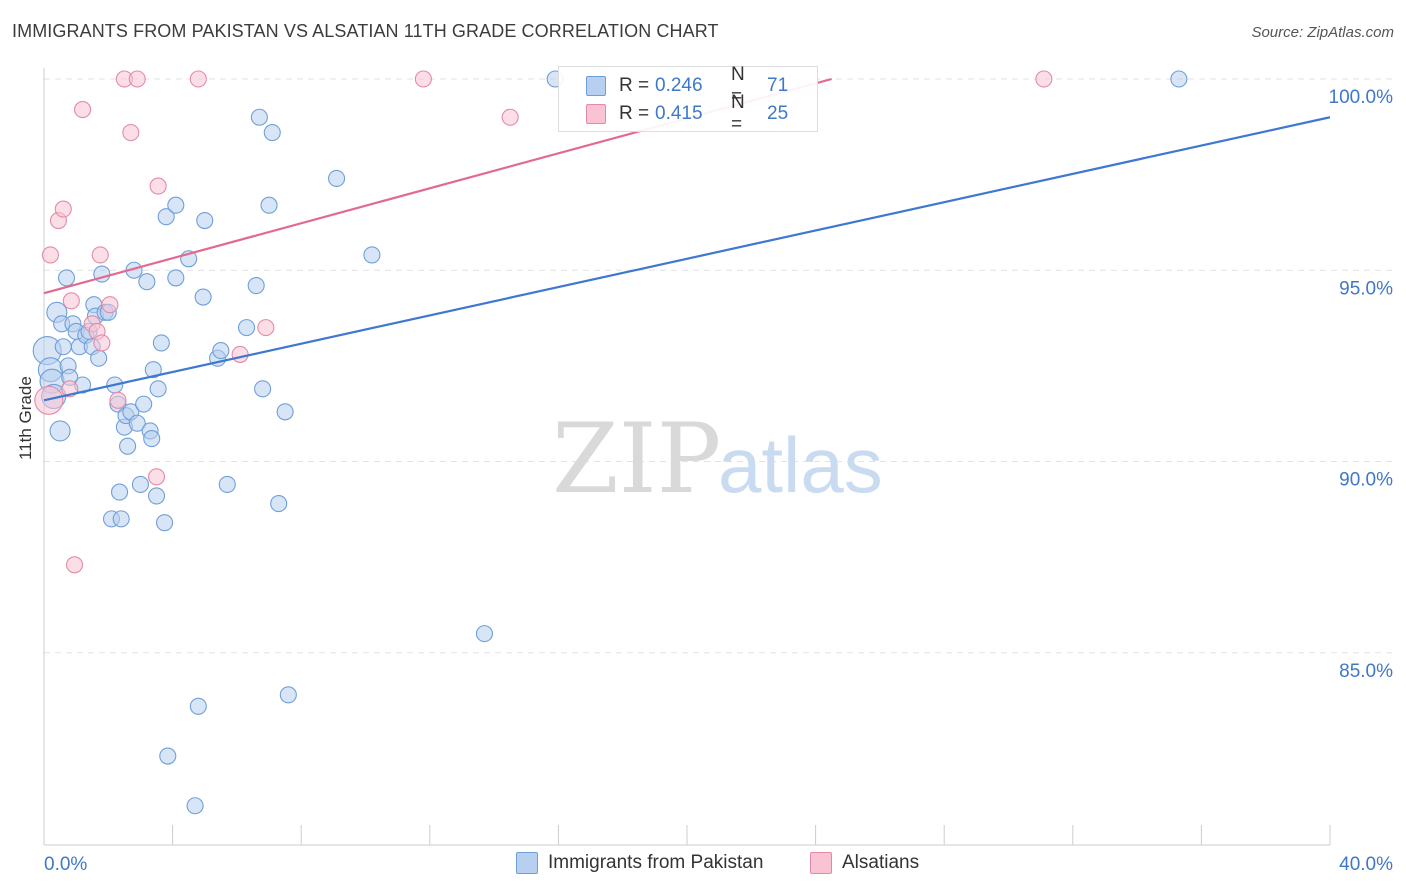  Describe the element at coordinates (1322, 32) in the screenshot. I see `source-label: Source: ZipAtlas.com` at that location.